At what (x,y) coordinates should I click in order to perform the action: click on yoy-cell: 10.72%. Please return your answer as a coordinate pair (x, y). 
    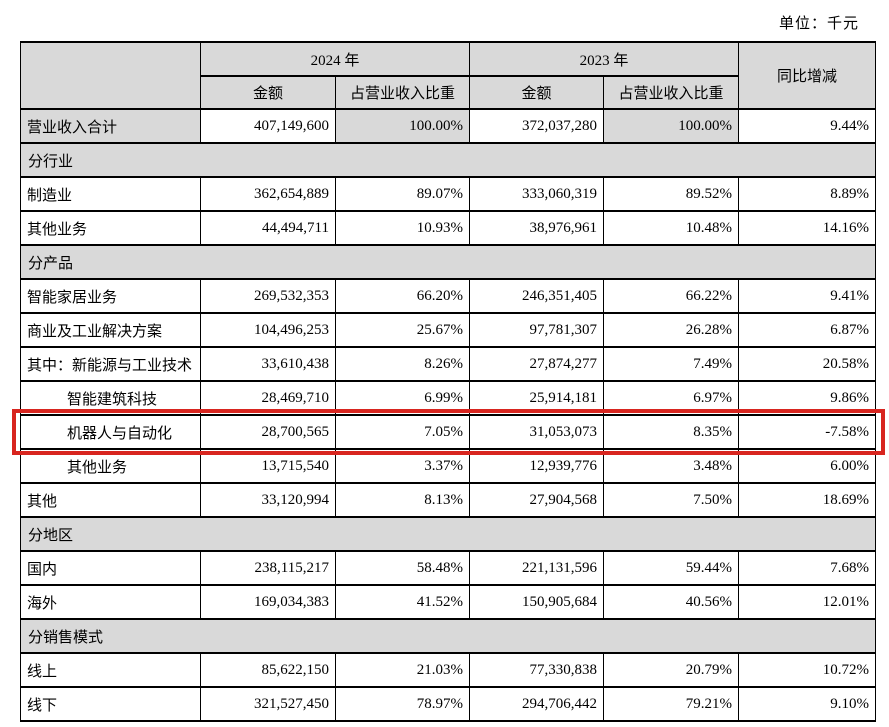
    Looking at the image, I should click on (807, 670).